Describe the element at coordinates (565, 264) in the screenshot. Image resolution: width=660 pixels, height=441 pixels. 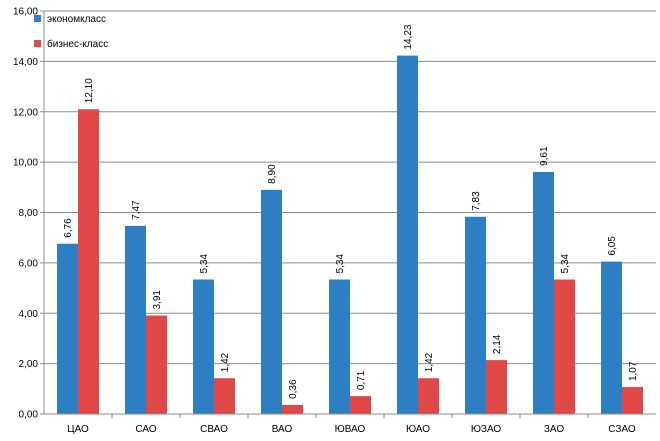
I see `data-label-series-2: 5,34` at that location.